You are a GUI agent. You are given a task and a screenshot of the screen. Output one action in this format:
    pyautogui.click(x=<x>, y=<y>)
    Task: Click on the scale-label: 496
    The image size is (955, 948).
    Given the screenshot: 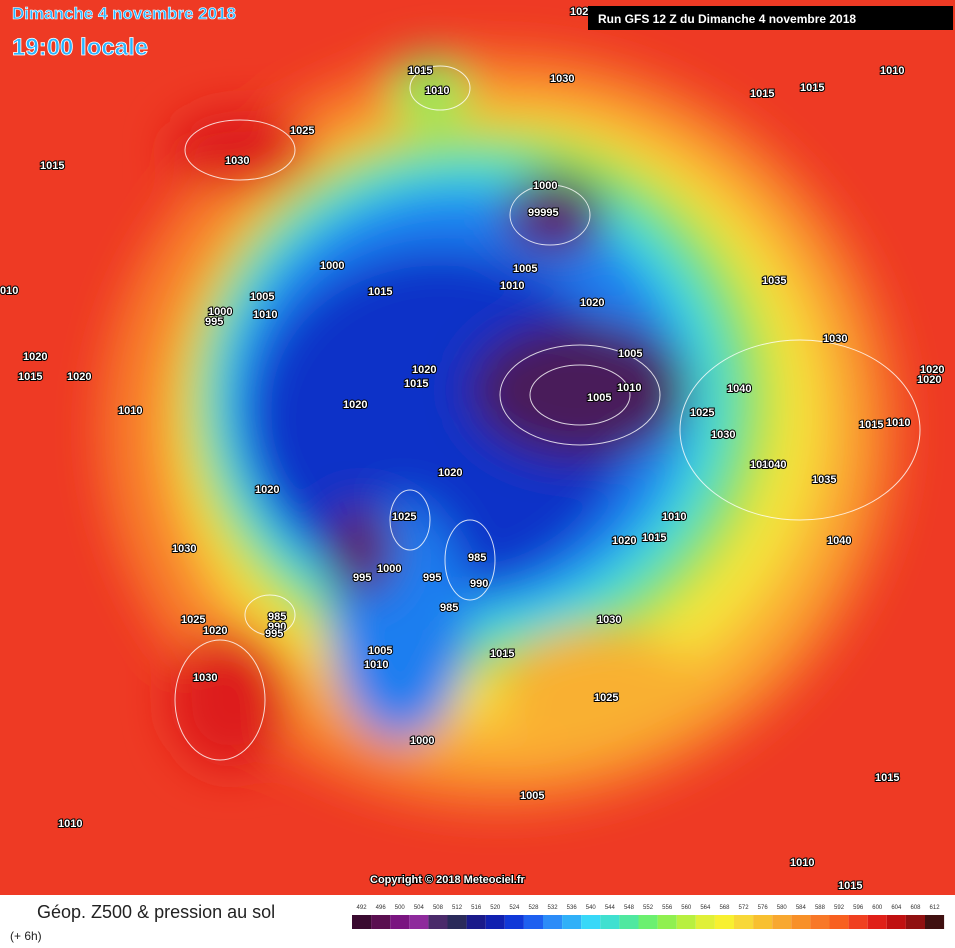 What is the action you would take?
    pyautogui.click(x=381, y=908)
    